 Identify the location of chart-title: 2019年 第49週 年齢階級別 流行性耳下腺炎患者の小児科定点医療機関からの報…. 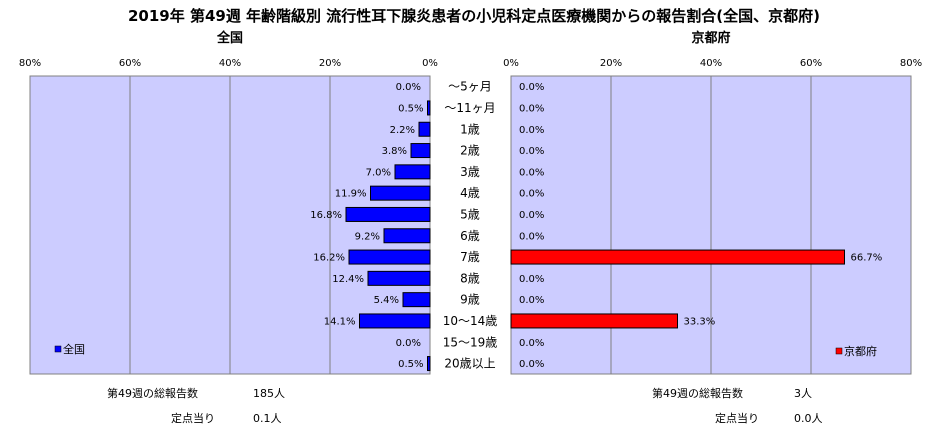
(474, 16).